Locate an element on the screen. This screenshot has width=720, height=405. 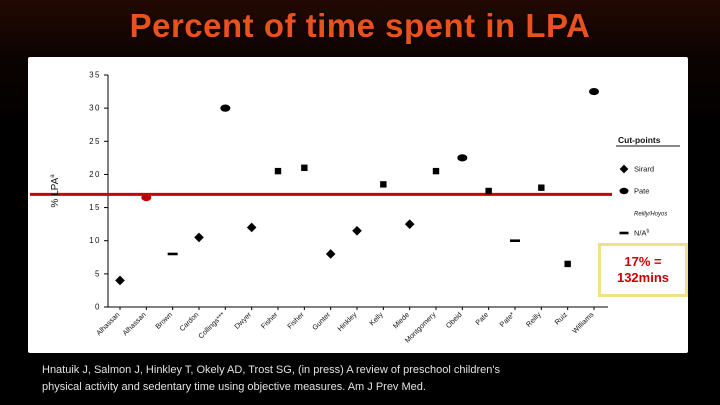
y-tick-label: 0 is located at coordinates (98, 307).